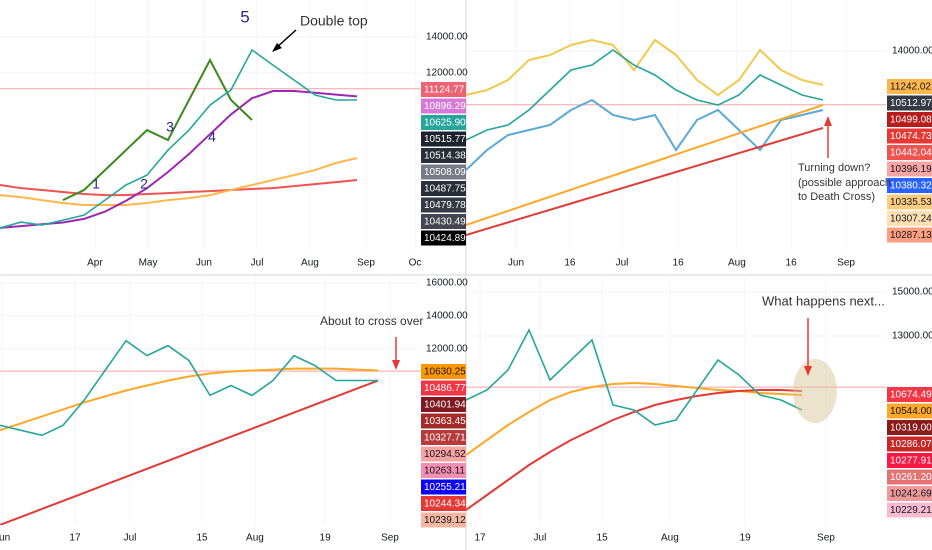 The height and width of the screenshot is (550, 932). Describe the element at coordinates (445, 172) in the screenshot. I see `price-tag-label: 10508.09` at that location.